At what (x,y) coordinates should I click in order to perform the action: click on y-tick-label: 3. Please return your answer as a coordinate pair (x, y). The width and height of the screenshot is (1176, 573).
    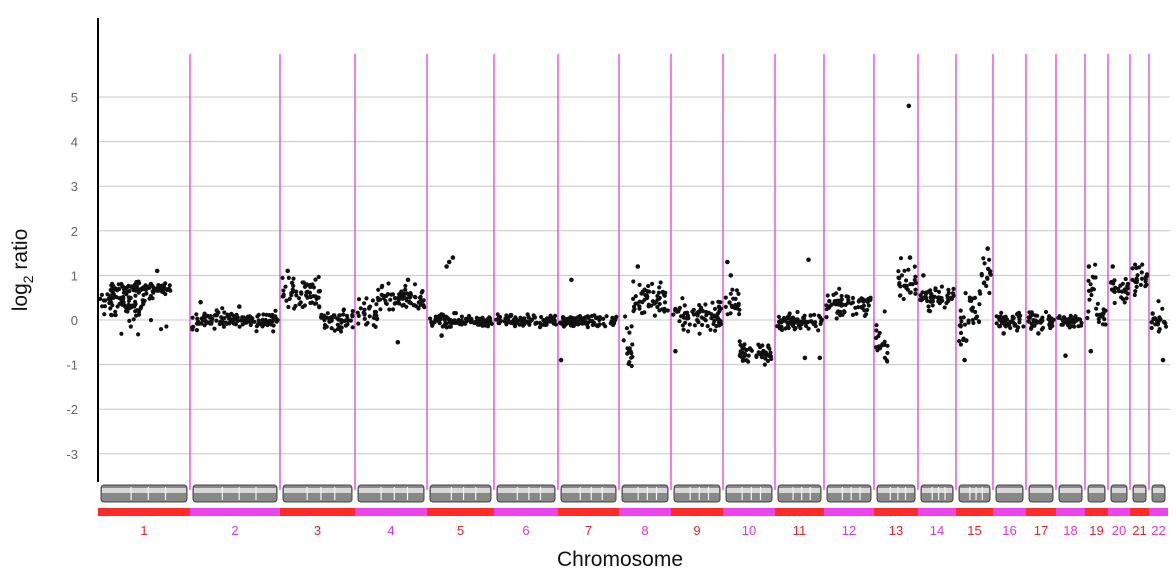
    Looking at the image, I should click on (74, 186).